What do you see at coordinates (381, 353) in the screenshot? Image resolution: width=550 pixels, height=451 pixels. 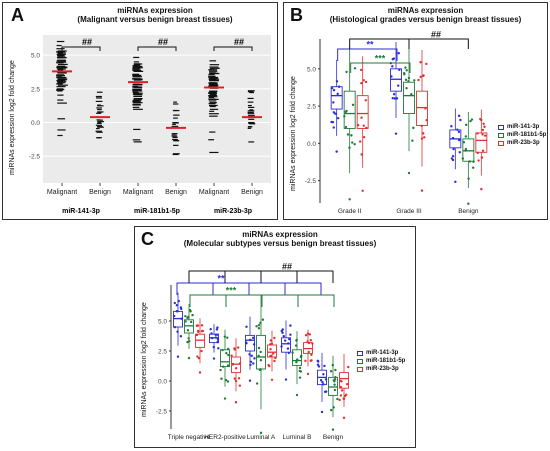 I see `legend-item: miR-141-3p` at bounding box center [381, 353].